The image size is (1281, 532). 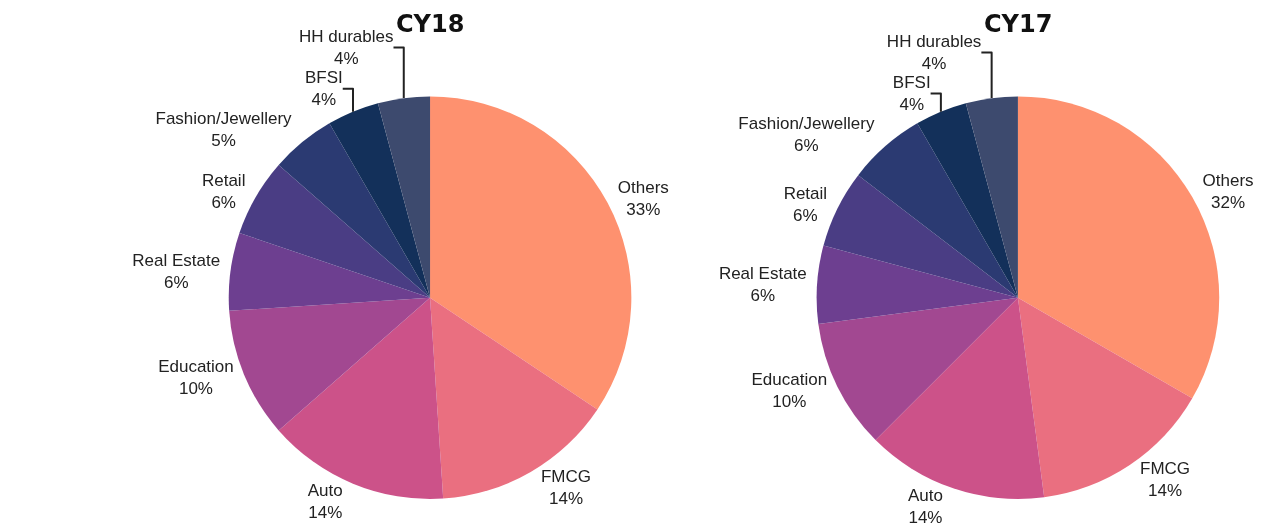 What do you see at coordinates (223, 141) in the screenshot?
I see `data-label: 5%` at bounding box center [223, 141].